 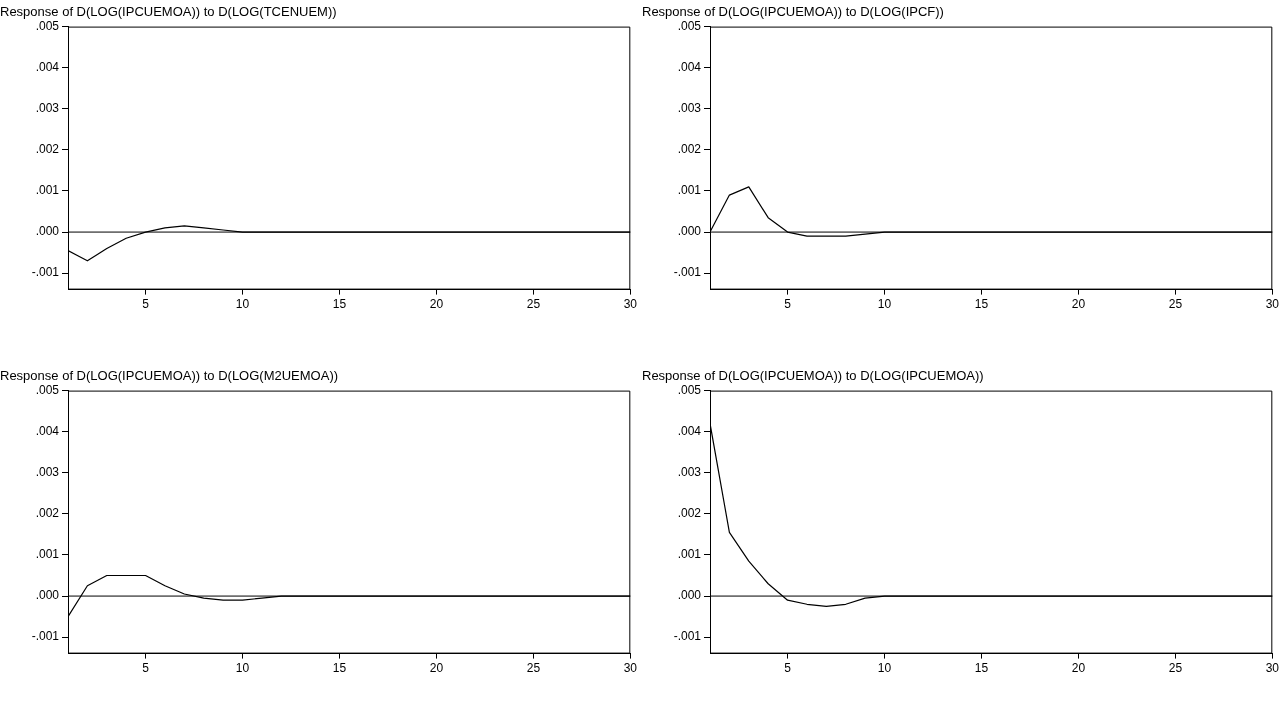 I want to click on chart-title: Response of D(LOG(IPCUEMOA)) to D(LOG(IPCUEMOA)), so click(x=813, y=376).